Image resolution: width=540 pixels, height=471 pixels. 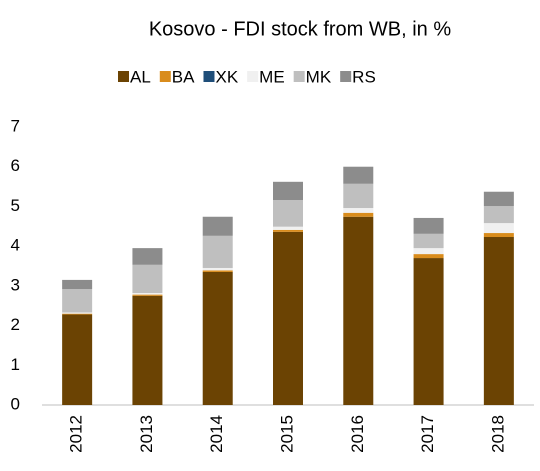 I want to click on y-tick-label: 2, so click(x=15, y=324).